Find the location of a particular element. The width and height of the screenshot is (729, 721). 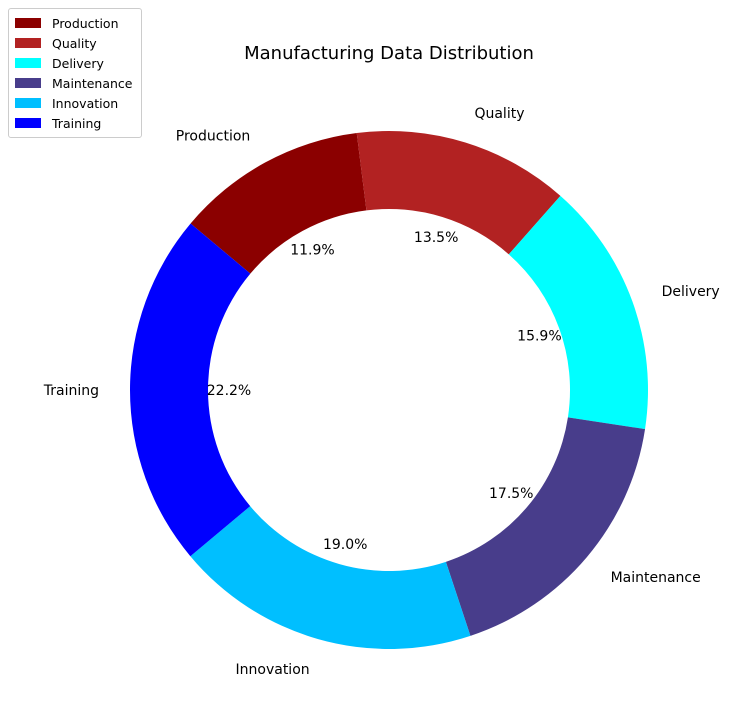

legend-label: Maintenance is located at coordinates (92, 83).